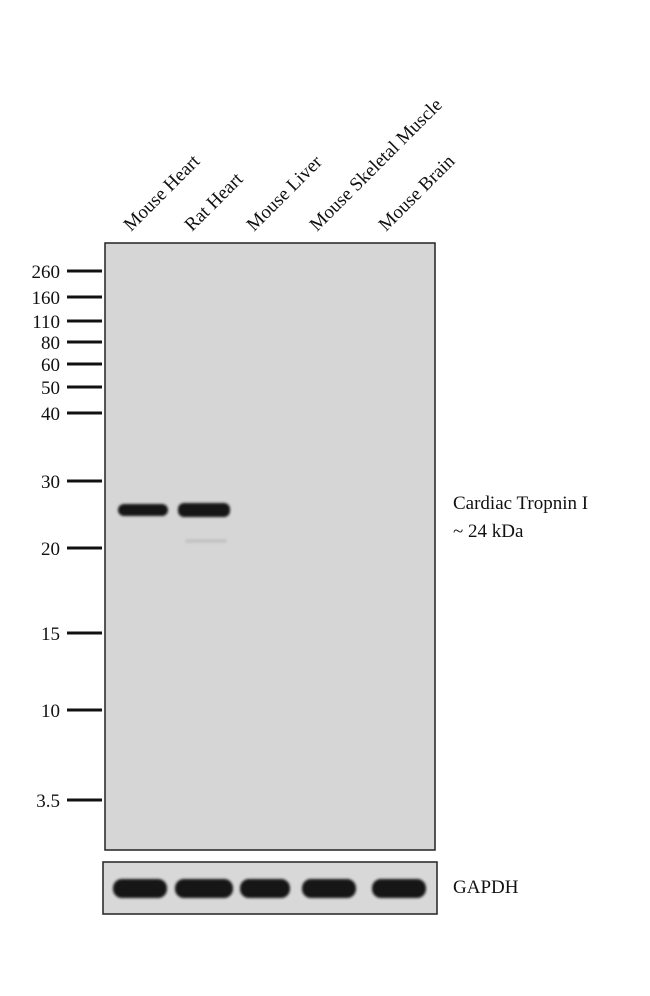 The width and height of the screenshot is (650, 996). I want to click on loading-control-label: GAPDH, so click(486, 887).